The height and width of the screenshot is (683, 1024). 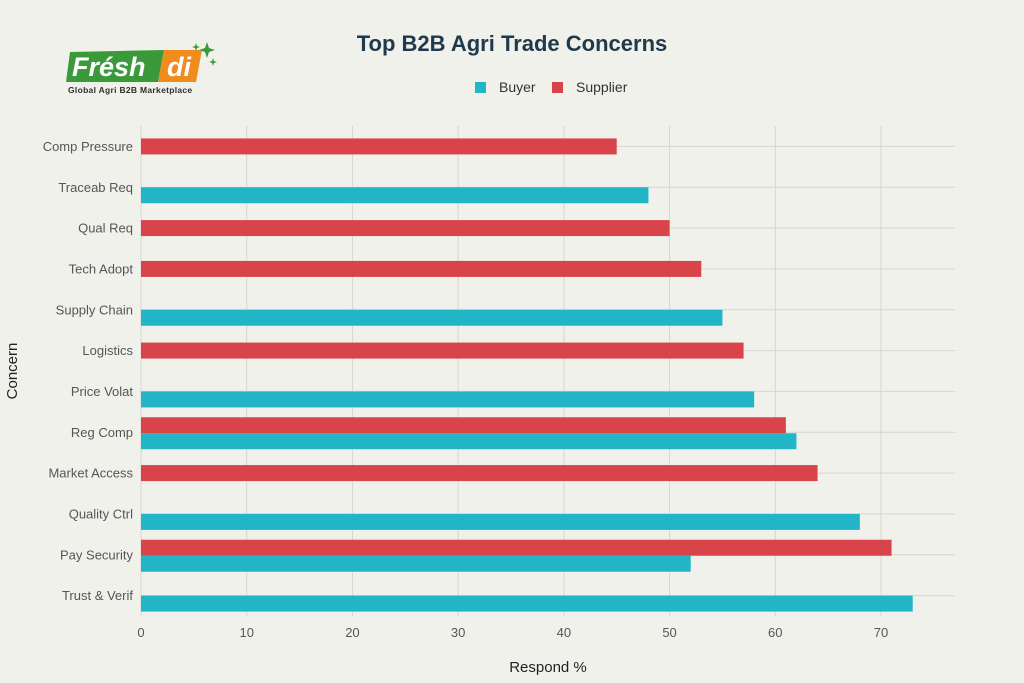 What do you see at coordinates (395, 195) in the screenshot?
I see `bar-buyer-traceab-req` at bounding box center [395, 195].